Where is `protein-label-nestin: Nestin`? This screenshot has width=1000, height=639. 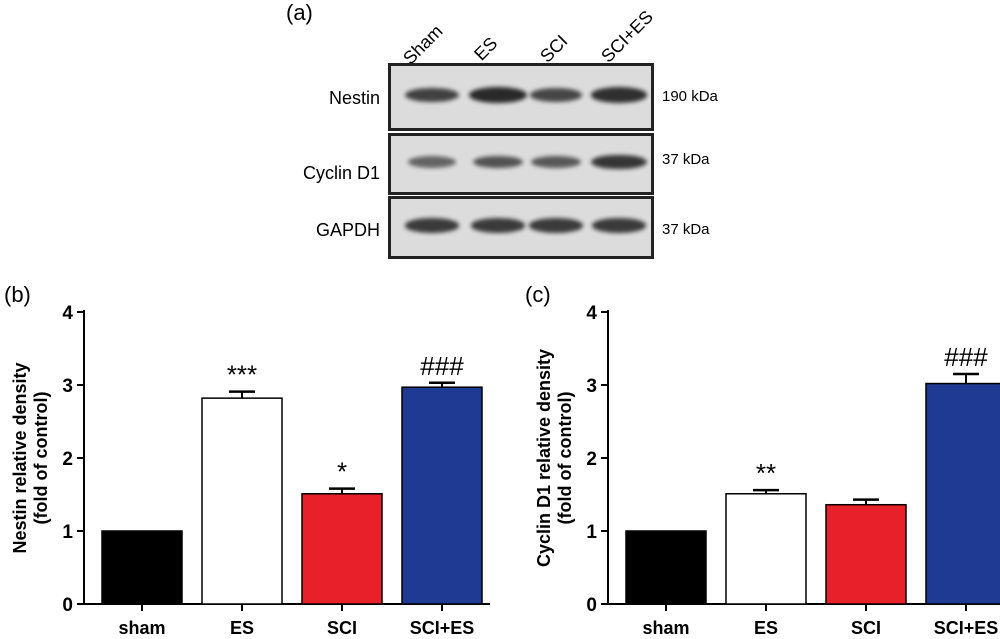
protein-label-nestin: Nestin is located at coordinates (354, 98).